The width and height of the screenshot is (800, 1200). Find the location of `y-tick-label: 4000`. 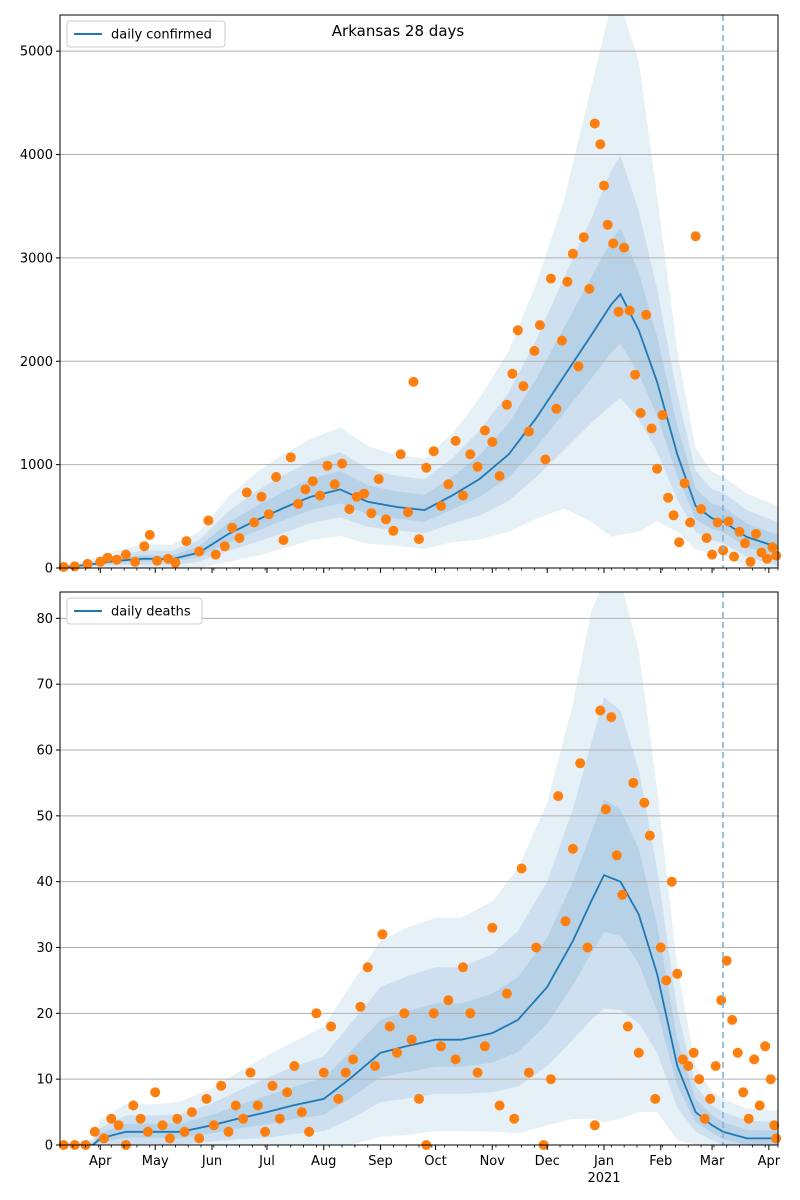

y-tick-label: 4000 is located at coordinates (36, 155).